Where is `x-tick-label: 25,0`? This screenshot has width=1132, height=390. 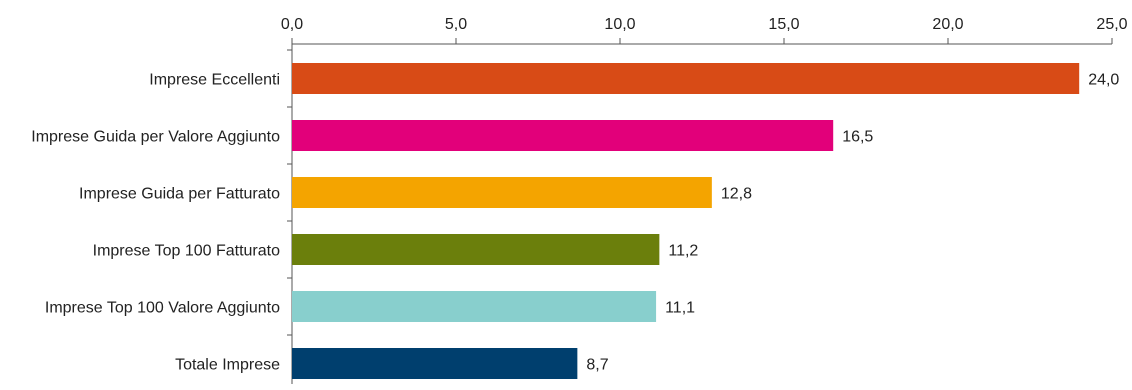
x-tick-label: 25,0 is located at coordinates (1111, 24).